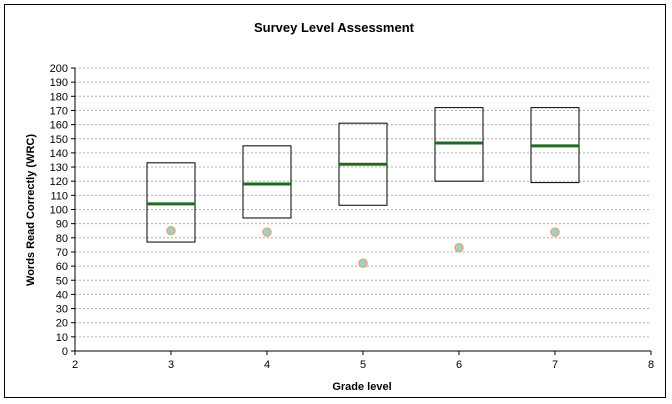  Describe the element at coordinates (361, 387) in the screenshot. I see `x-axis-label: Grade level` at that location.